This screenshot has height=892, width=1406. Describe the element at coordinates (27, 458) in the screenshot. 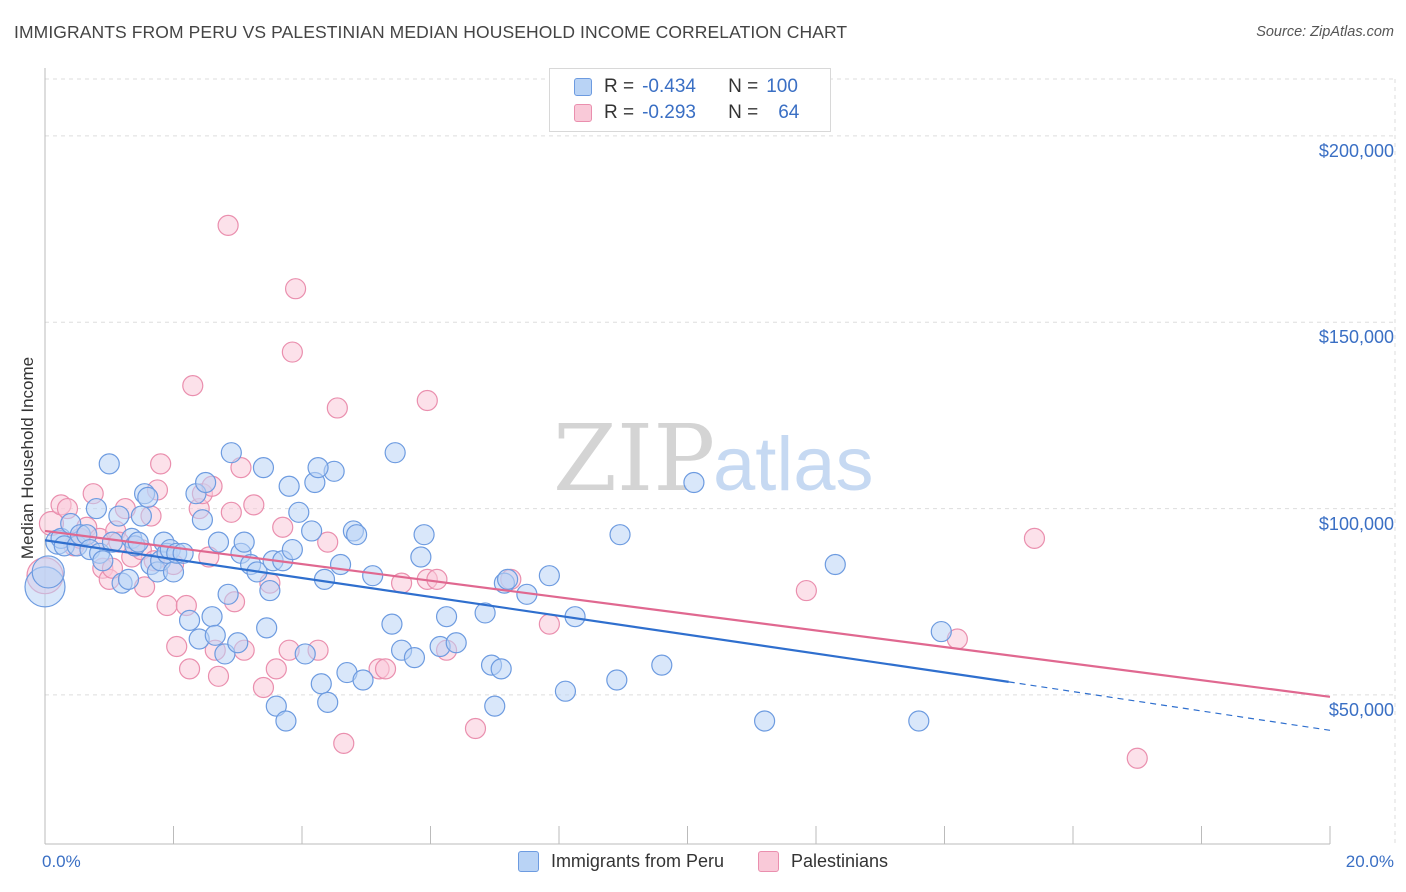

I see `y-axis-label: Median Household Income` at that location.